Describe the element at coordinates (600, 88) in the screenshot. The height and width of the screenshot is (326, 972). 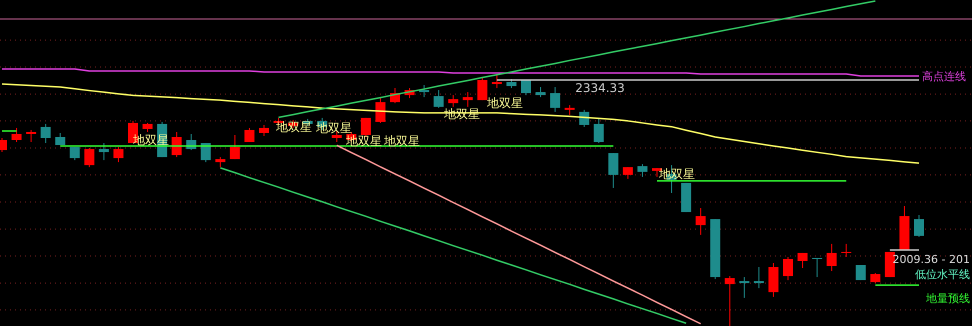
I see `annotation: 2334.33` at that location.